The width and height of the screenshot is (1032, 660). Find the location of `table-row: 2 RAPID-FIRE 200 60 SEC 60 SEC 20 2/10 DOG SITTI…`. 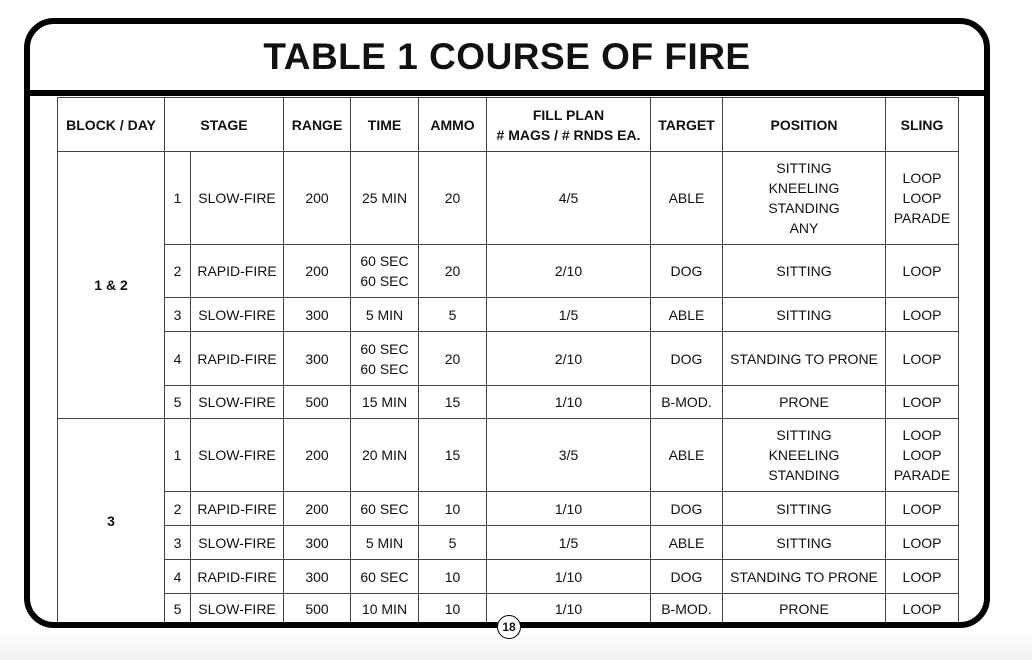

table-row: 2 RAPID-FIRE 200 60 SEC 60 SEC 20 2/10 DOG SITTI… is located at coordinates (508, 271).